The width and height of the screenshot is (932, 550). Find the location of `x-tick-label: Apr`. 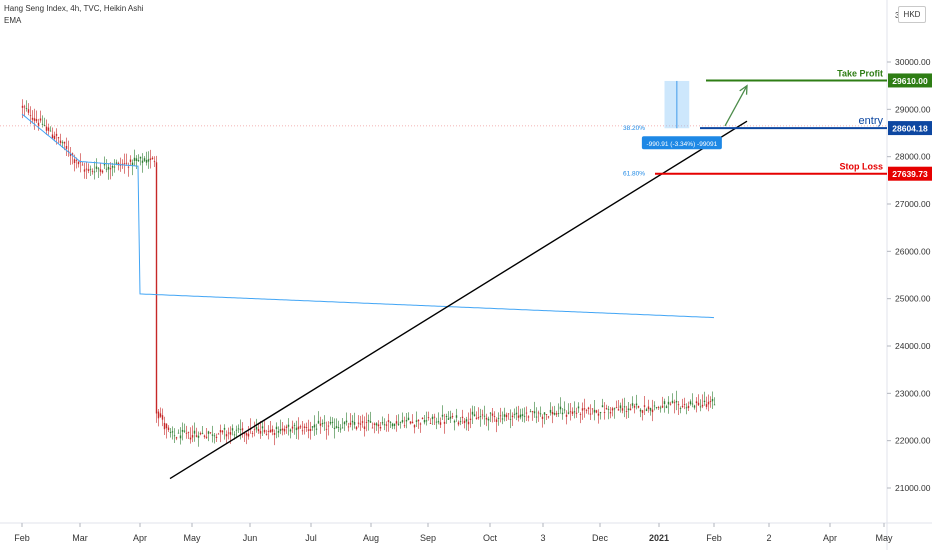

x-tick-label: Apr is located at coordinates (830, 538).